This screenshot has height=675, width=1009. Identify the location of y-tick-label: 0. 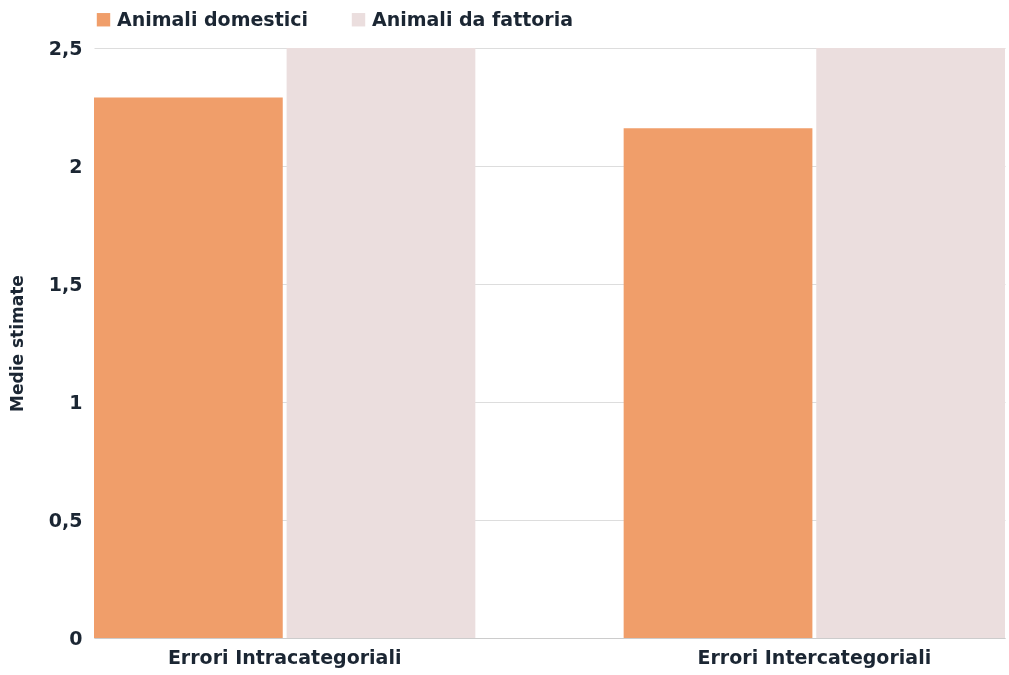
(76, 637).